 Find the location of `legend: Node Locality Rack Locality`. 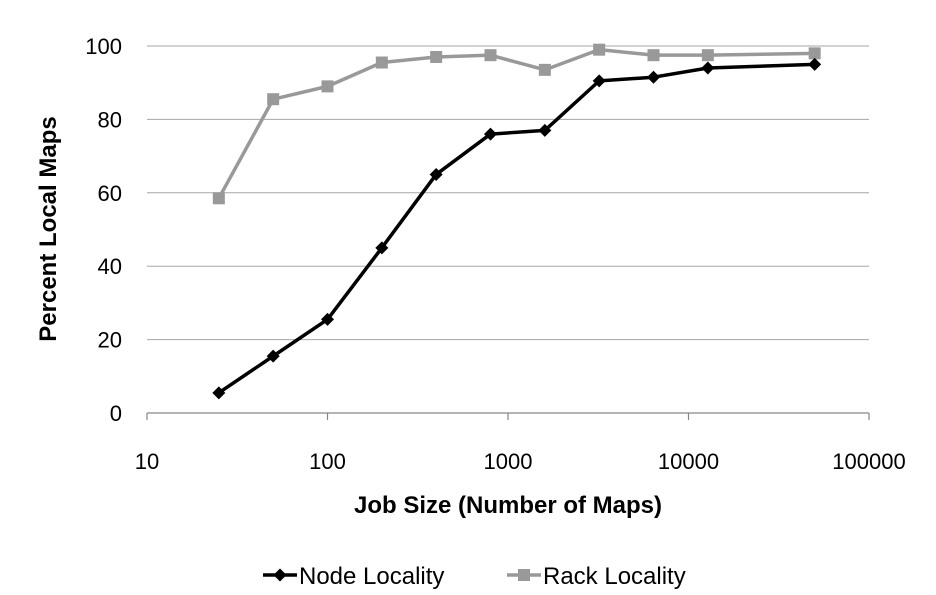

legend: Node Locality Rack Locality is located at coordinates (474, 576).